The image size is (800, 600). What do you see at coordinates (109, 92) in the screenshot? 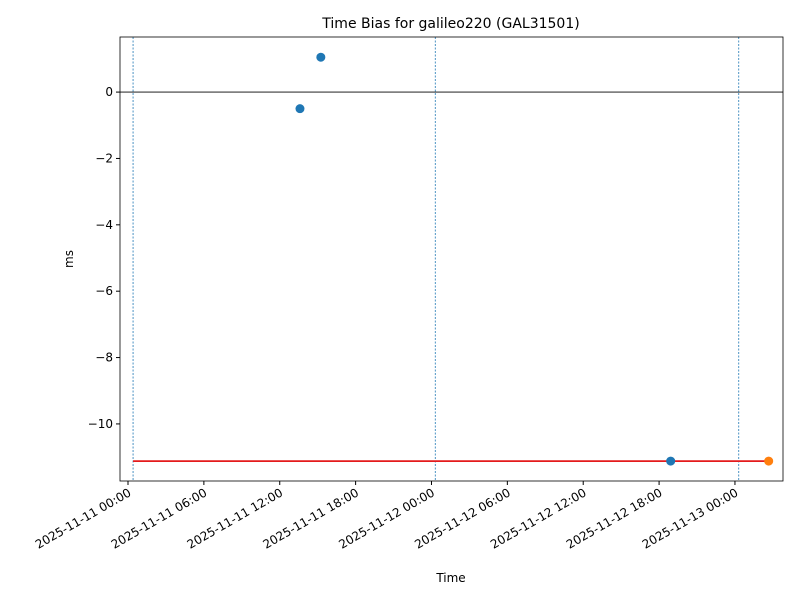
I see `y-tick-label: 0` at bounding box center [109, 92].